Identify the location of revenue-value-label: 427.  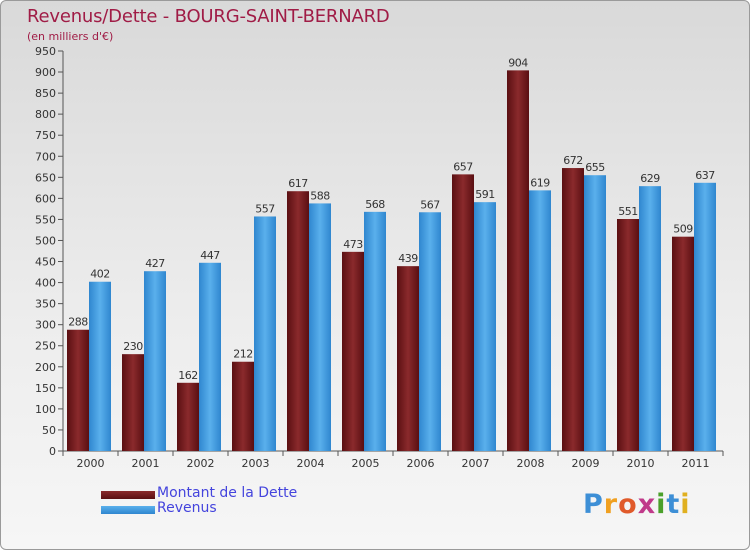
(155, 263).